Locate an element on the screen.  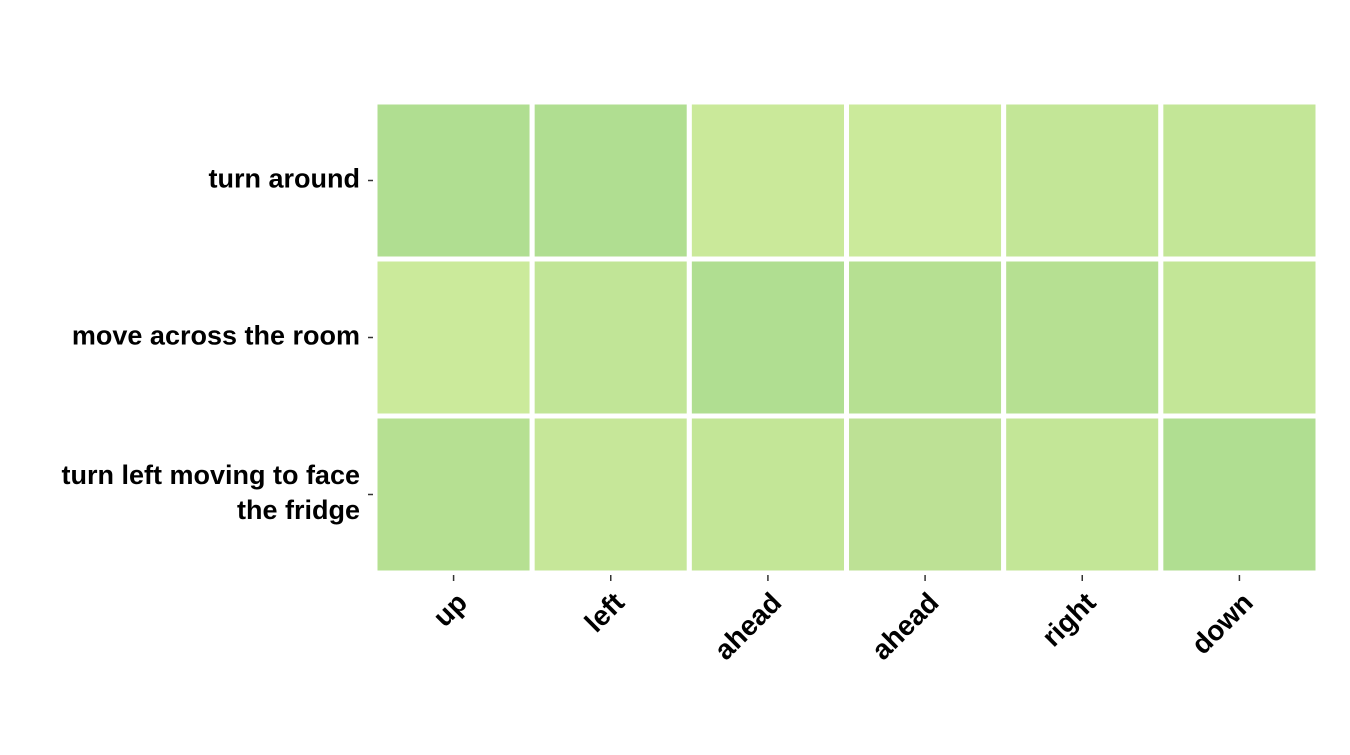
heatmap-cell-r1-c0 is located at coordinates (453, 337).